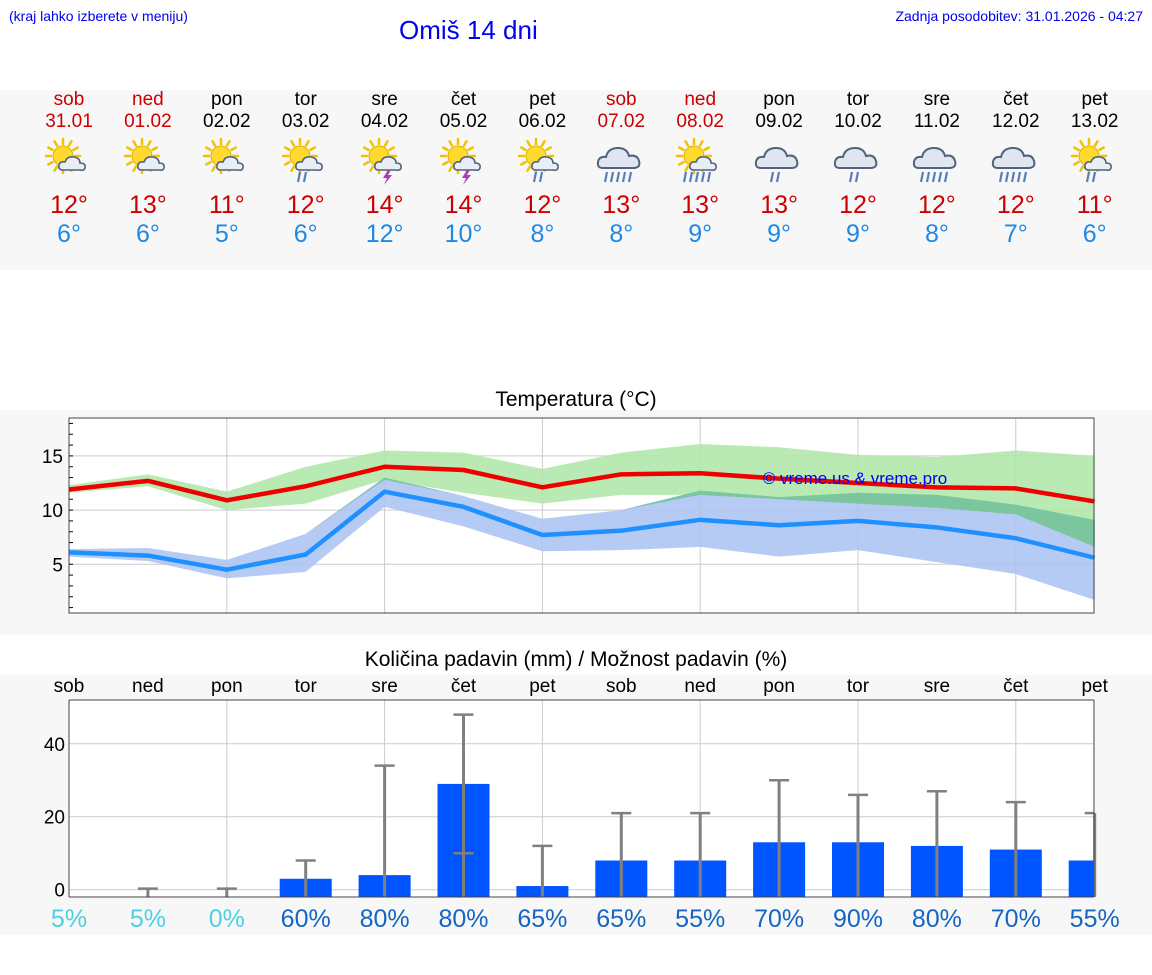 Image resolution: width=1152 pixels, height=975 pixels. I want to click on day-name: tor, so click(858, 99).